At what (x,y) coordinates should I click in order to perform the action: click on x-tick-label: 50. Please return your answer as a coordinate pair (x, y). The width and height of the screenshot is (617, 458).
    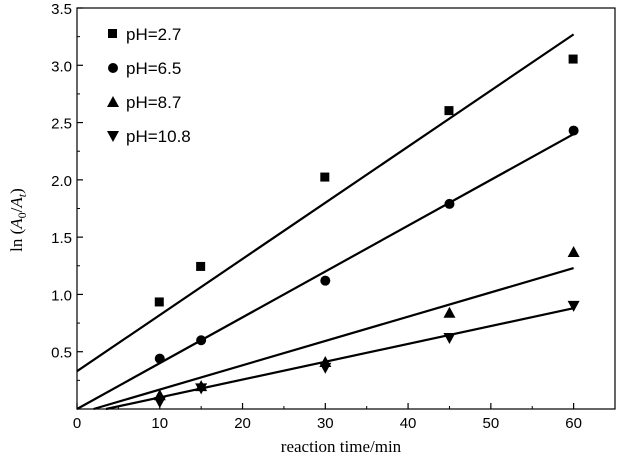
    Looking at the image, I should click on (491, 423).